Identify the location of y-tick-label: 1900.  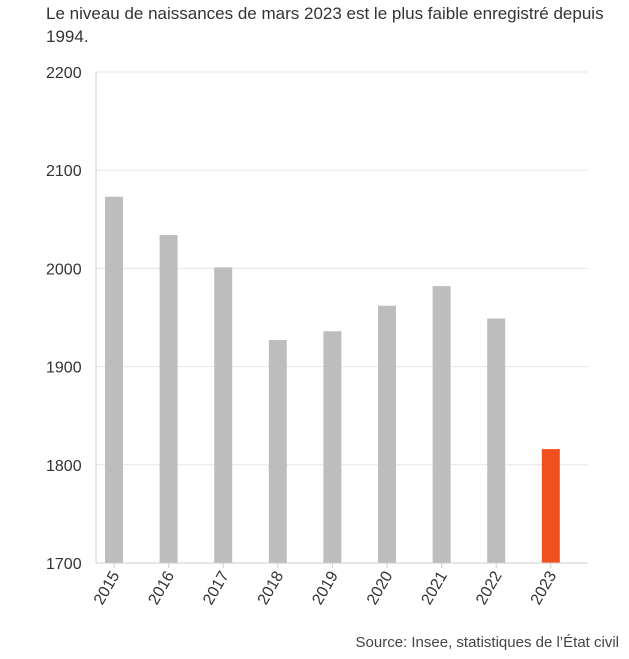
(64, 368).